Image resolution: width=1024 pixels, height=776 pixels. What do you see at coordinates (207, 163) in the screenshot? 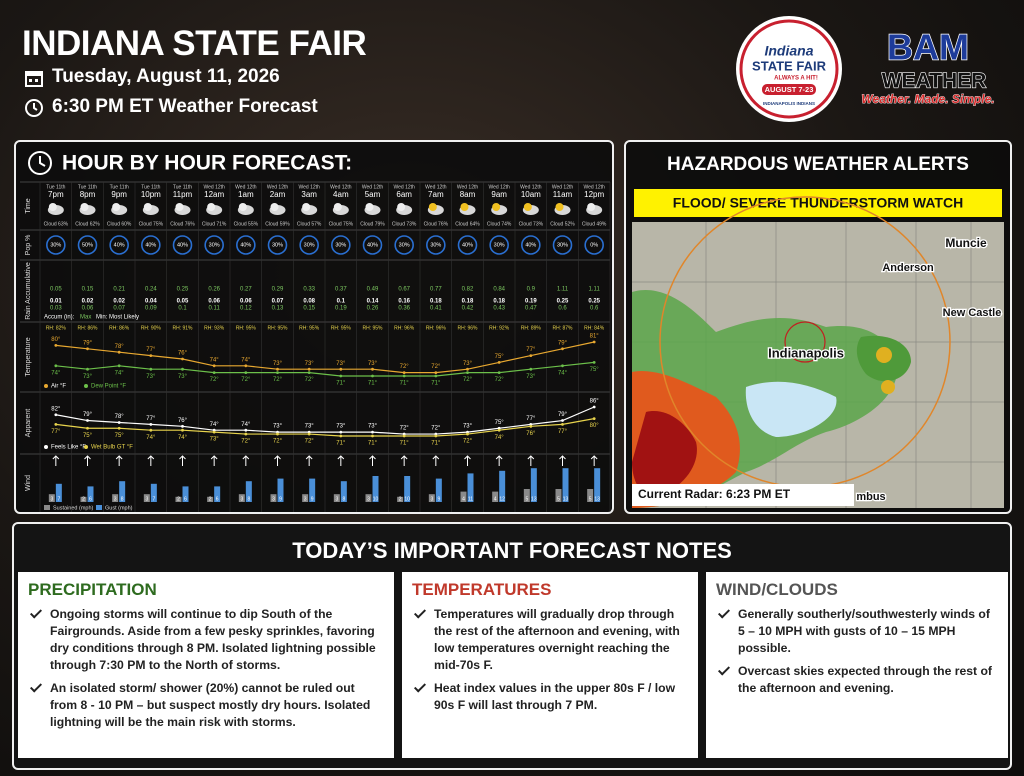
I see `hourly-title: HOUR BY HOUR FORECAST:` at bounding box center [207, 163].